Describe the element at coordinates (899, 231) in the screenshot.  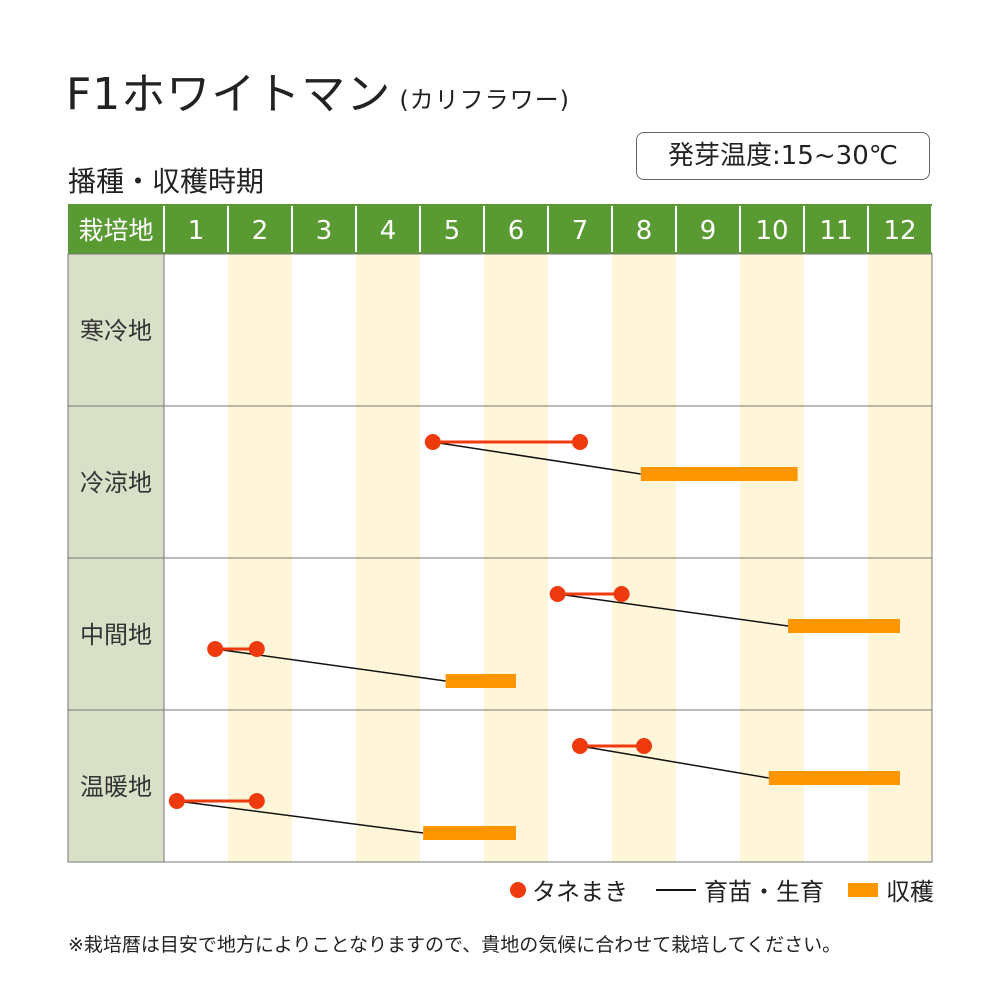
I see `month-label: 12` at that location.